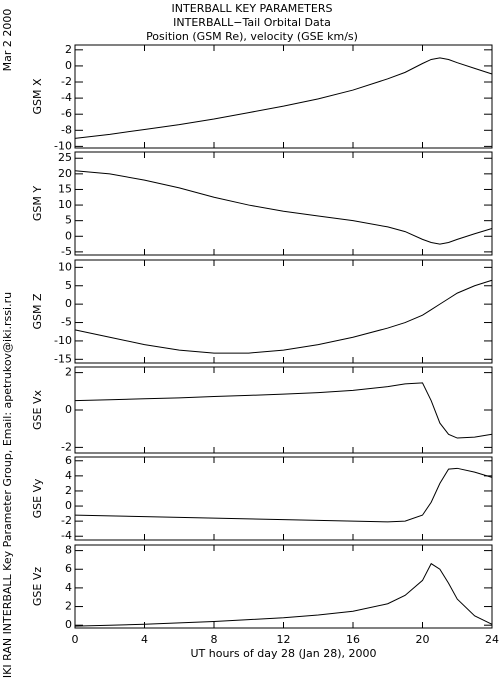  I want to click on x-tick-label: 16, so click(353, 639).